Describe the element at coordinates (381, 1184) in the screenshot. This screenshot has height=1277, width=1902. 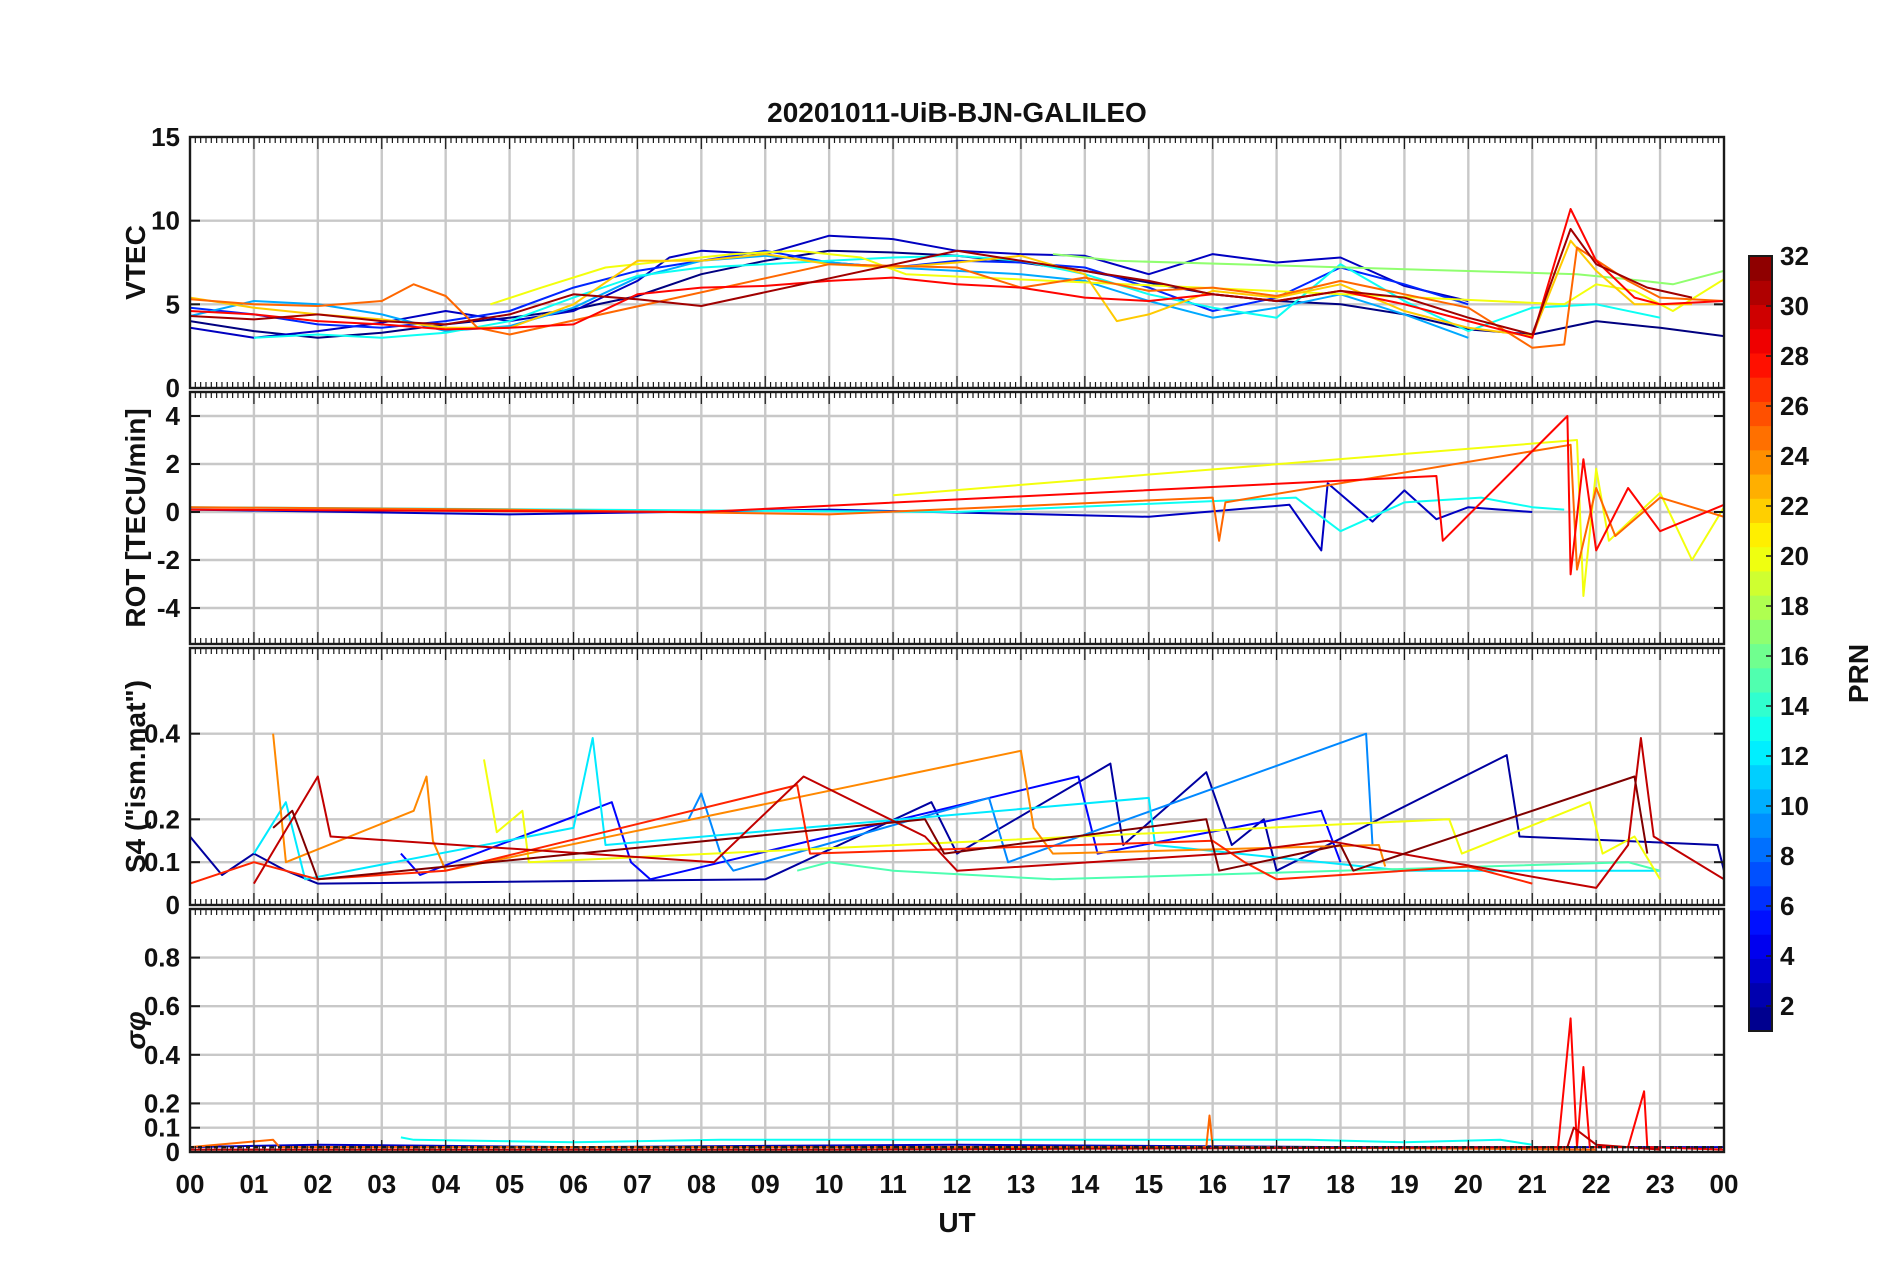
I see `x-tick-label: 03` at that location.